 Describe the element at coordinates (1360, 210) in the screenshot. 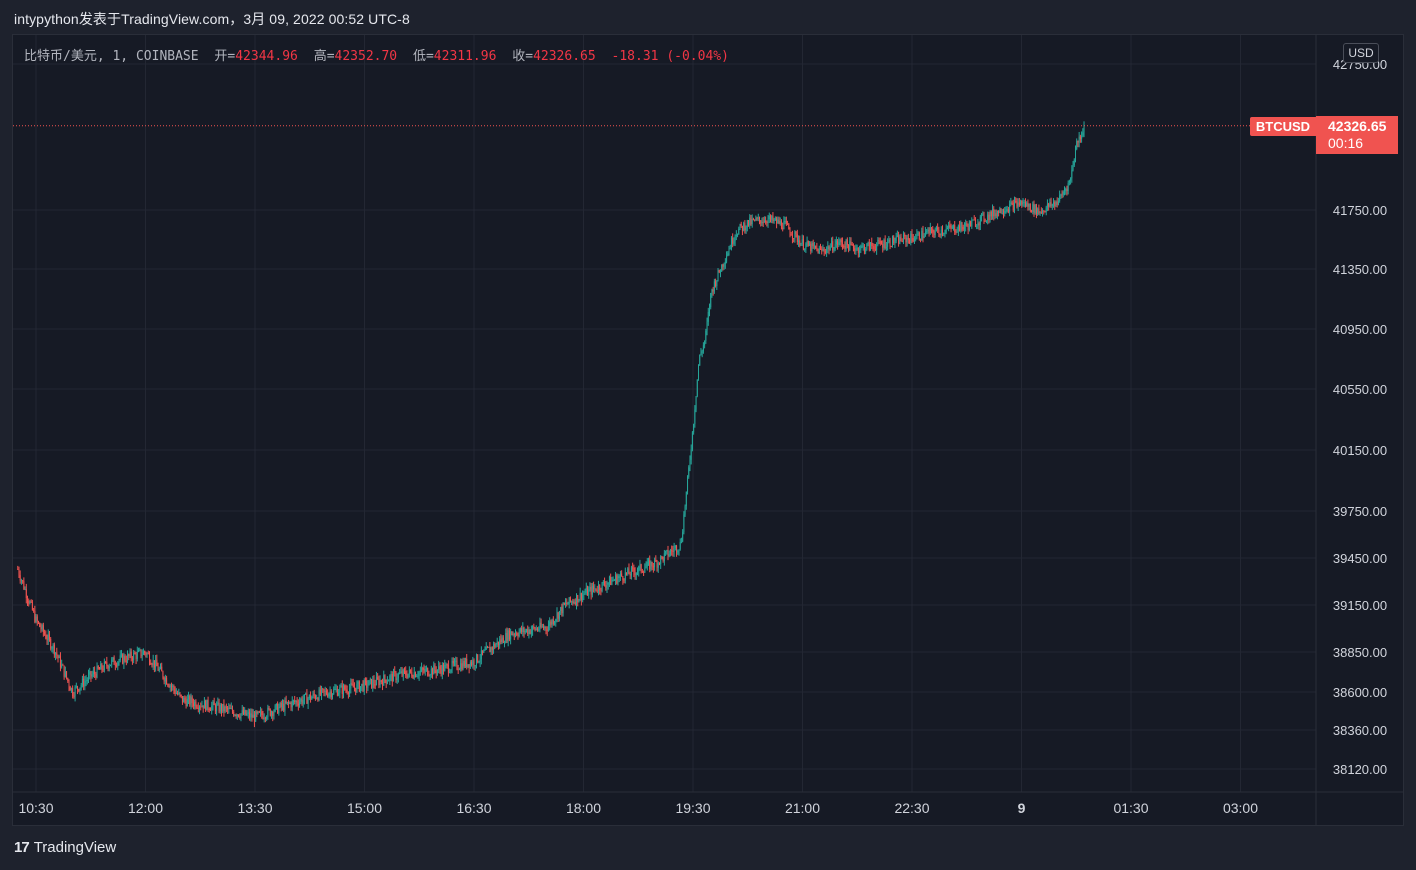

I see `y-tick-label: 41750.00` at that location.